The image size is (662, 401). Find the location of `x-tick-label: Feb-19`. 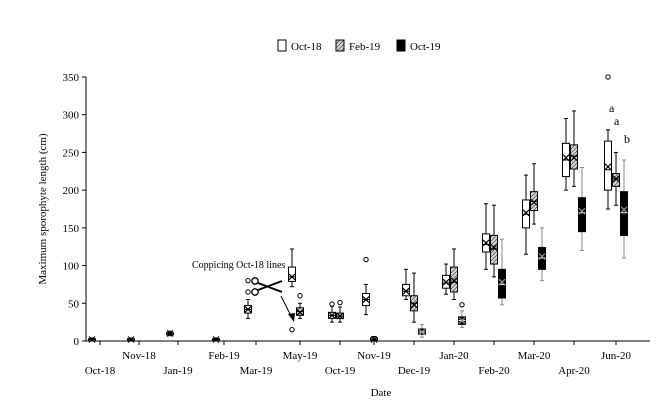

x-tick-label: Feb-19 is located at coordinates (224, 356).